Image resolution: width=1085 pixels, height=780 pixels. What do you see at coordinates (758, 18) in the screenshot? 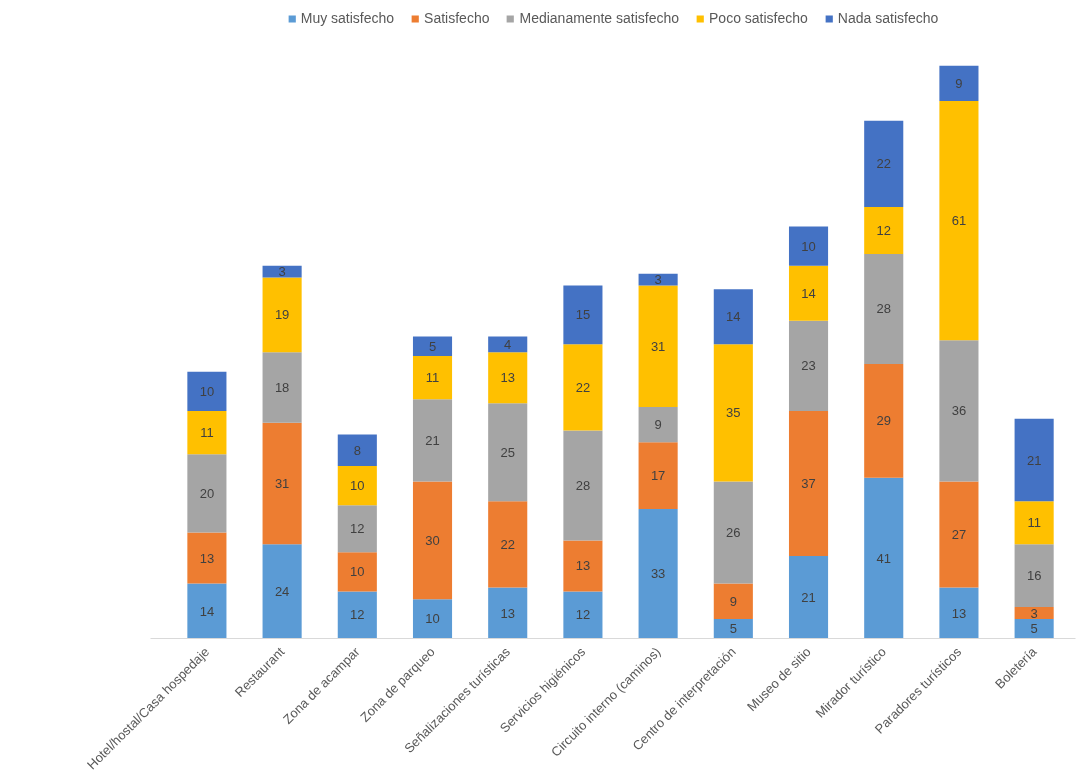
I see `legend-label: Poco satisfecho` at bounding box center [758, 18].